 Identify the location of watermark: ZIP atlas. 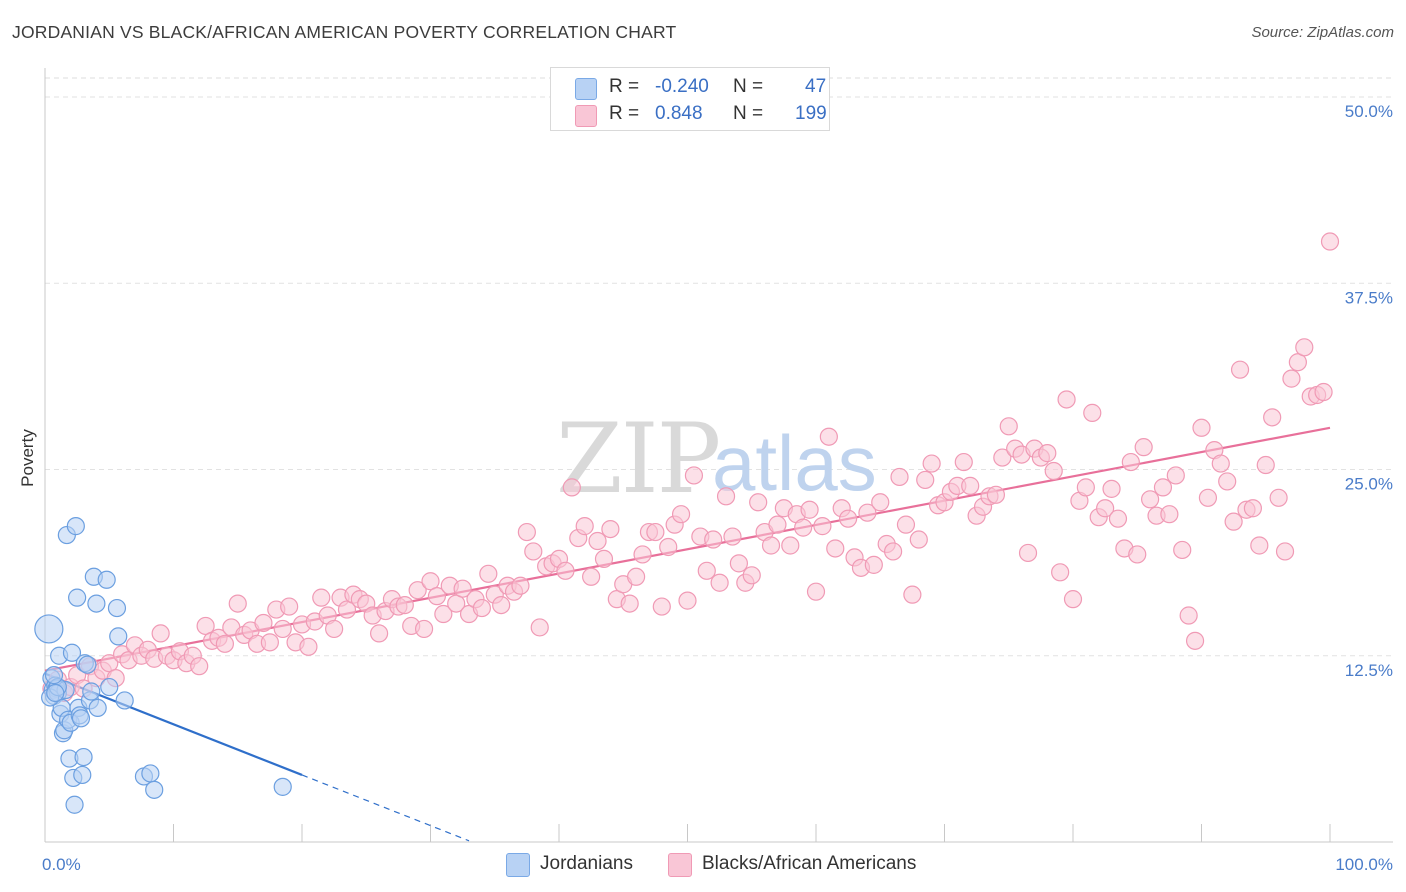
(716, 459).